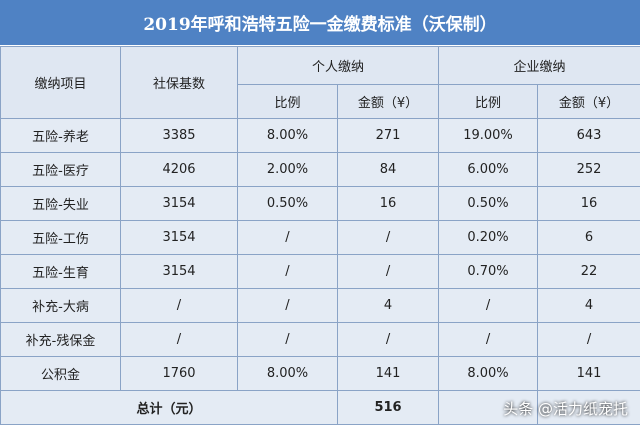  What do you see at coordinates (287, 169) in the screenshot?
I see `table-cell: 2.00%` at bounding box center [287, 169].